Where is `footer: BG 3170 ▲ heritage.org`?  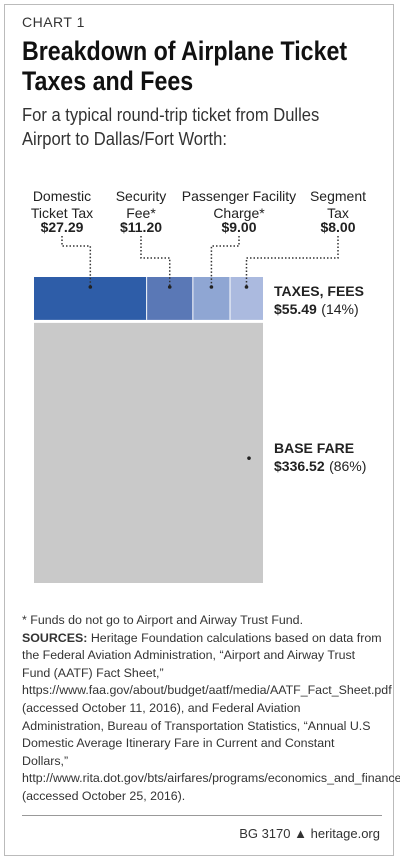
footer: BG 3170 ▲ heritage.org is located at coordinates (309, 833).